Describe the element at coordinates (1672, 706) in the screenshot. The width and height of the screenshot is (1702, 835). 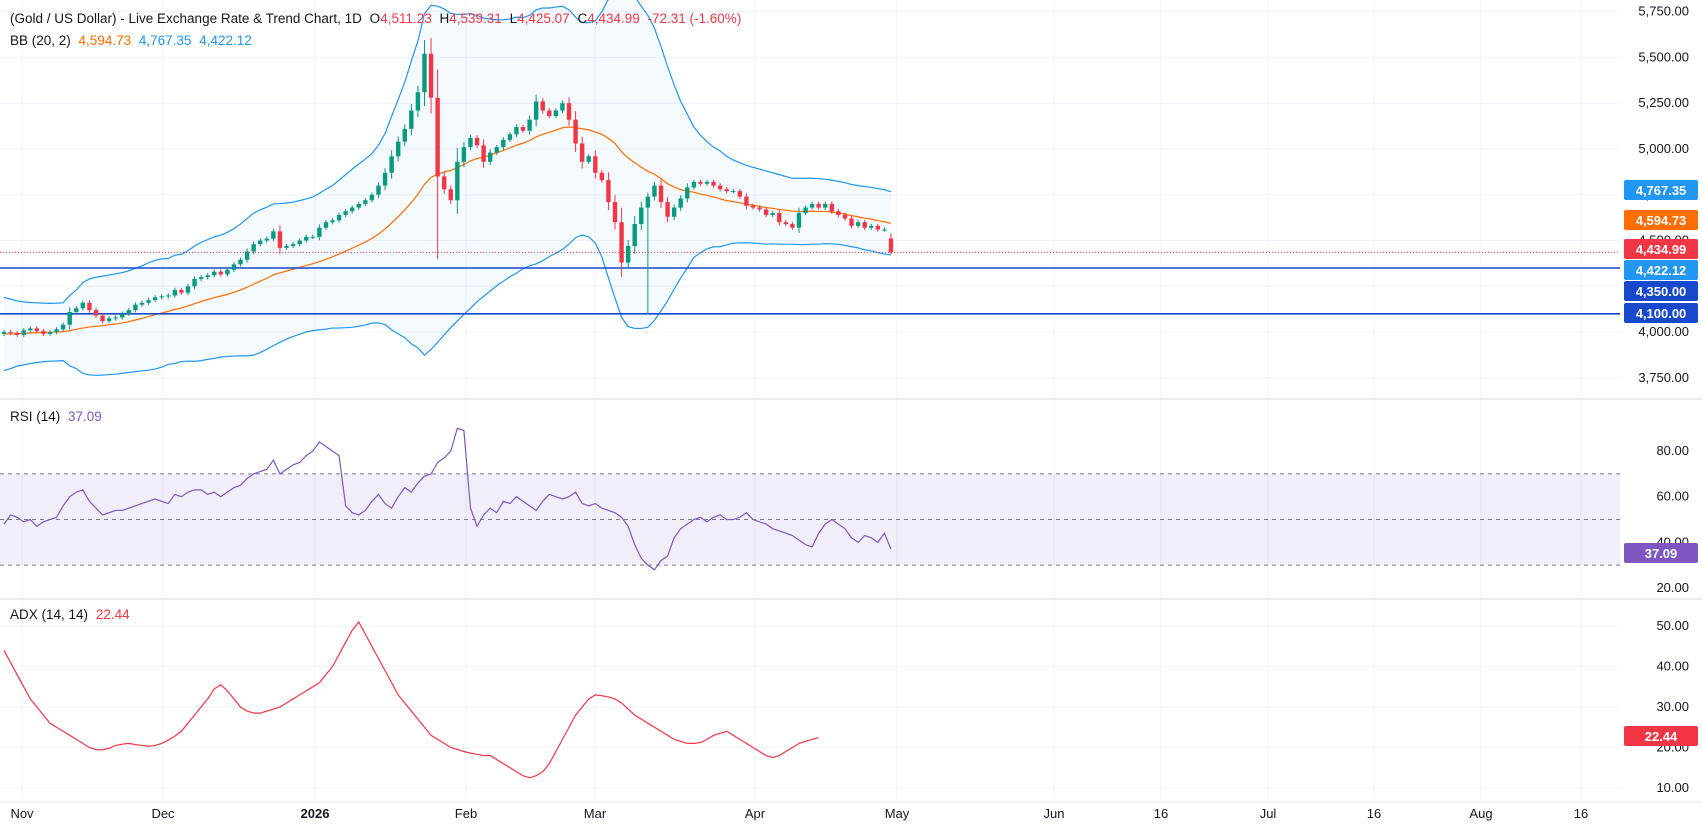
I see `adx-tick-label: 30.00` at that location.